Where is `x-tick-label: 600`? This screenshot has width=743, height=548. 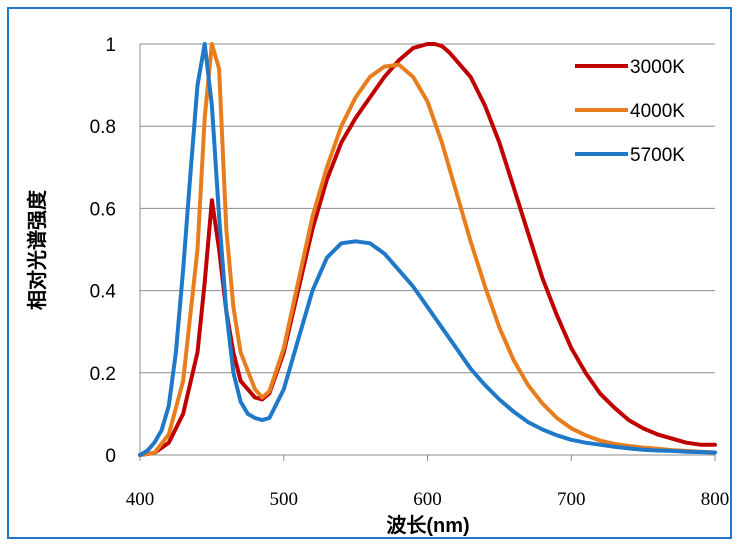
x-tick-label: 600 is located at coordinates (427, 499).